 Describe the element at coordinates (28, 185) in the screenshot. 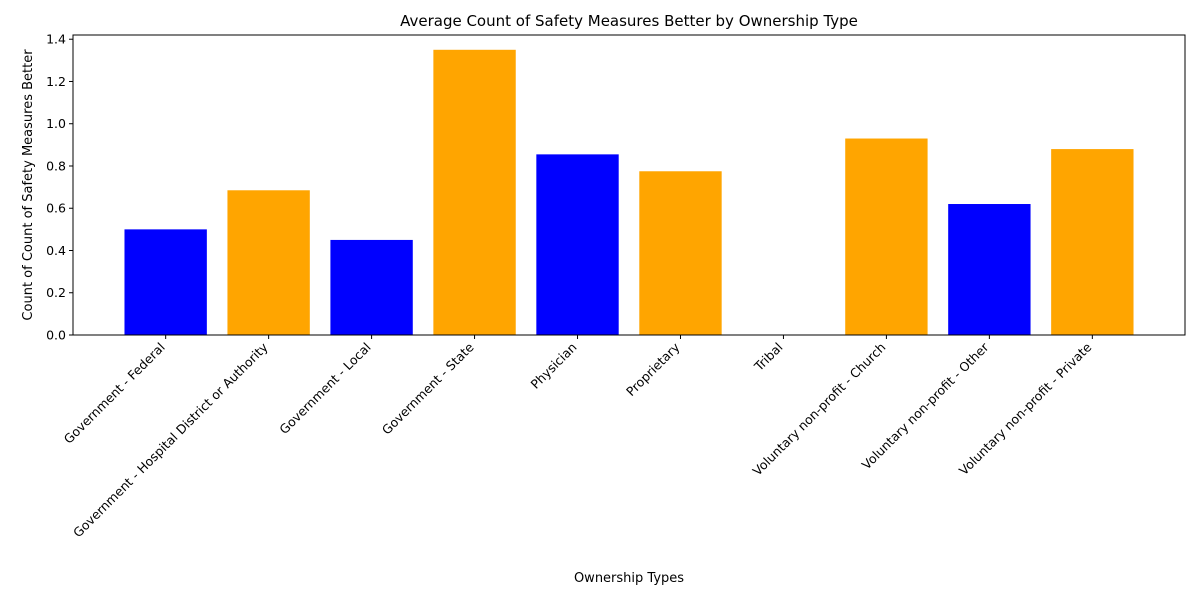

I see `y-axis-label: Count of Count of Safety Measures Better` at that location.